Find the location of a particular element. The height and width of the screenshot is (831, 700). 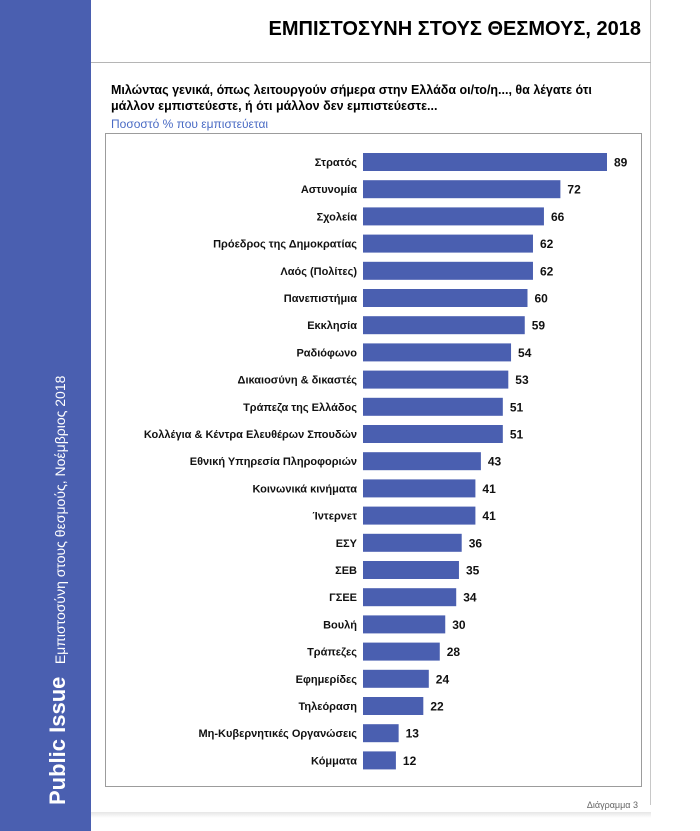

category-label: ΕΣΥ is located at coordinates (347, 544).